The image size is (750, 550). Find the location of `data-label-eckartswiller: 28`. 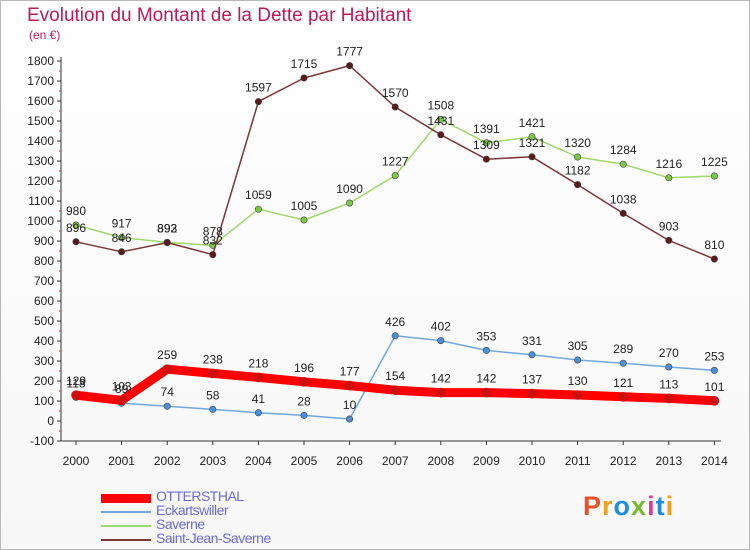

data-label-eckartswiller: 28 is located at coordinates (304, 401).